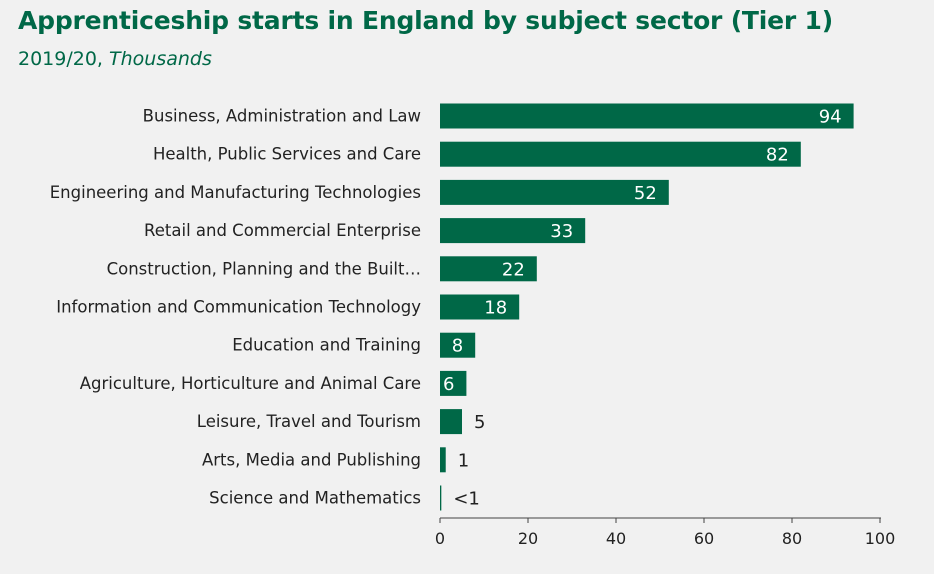 This screenshot has height=574, width=934. Describe the element at coordinates (513, 269) in the screenshot. I see `data-label: 22` at that location.